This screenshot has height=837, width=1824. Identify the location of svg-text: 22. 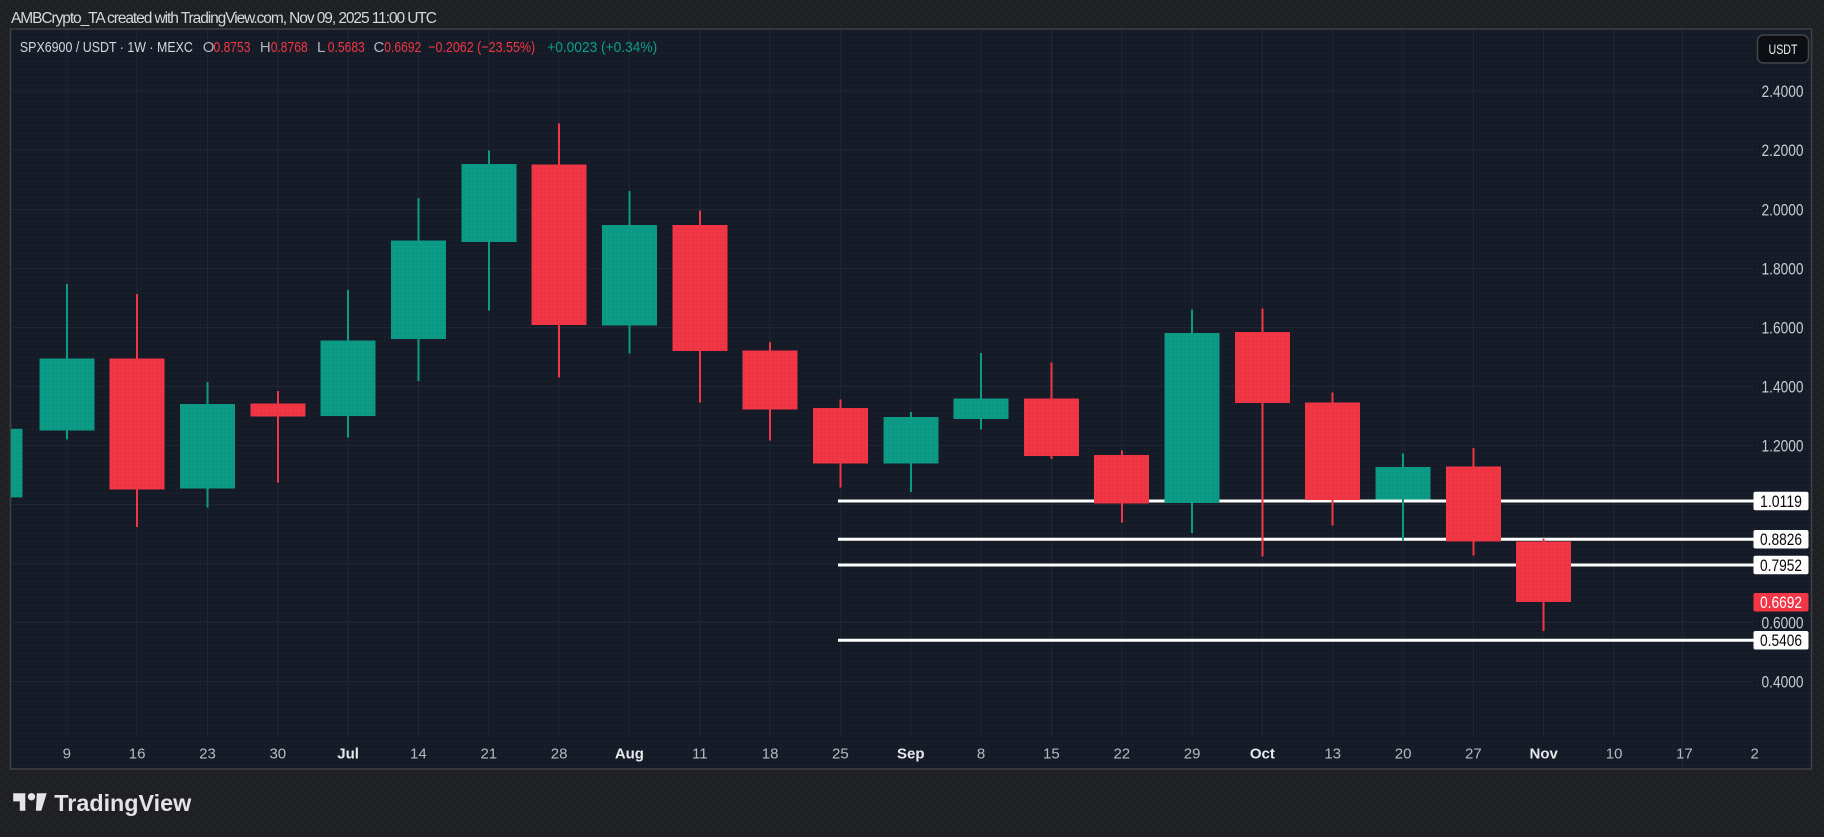
(1121, 754).